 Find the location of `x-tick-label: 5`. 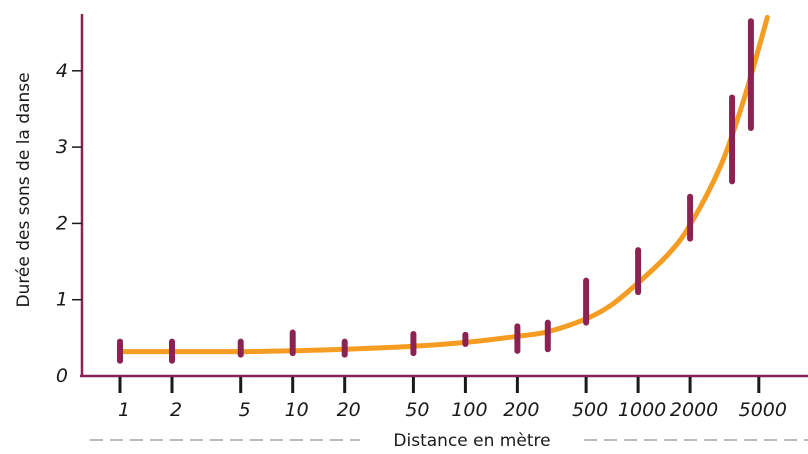

x-tick-label: 5 is located at coordinates (245, 410).